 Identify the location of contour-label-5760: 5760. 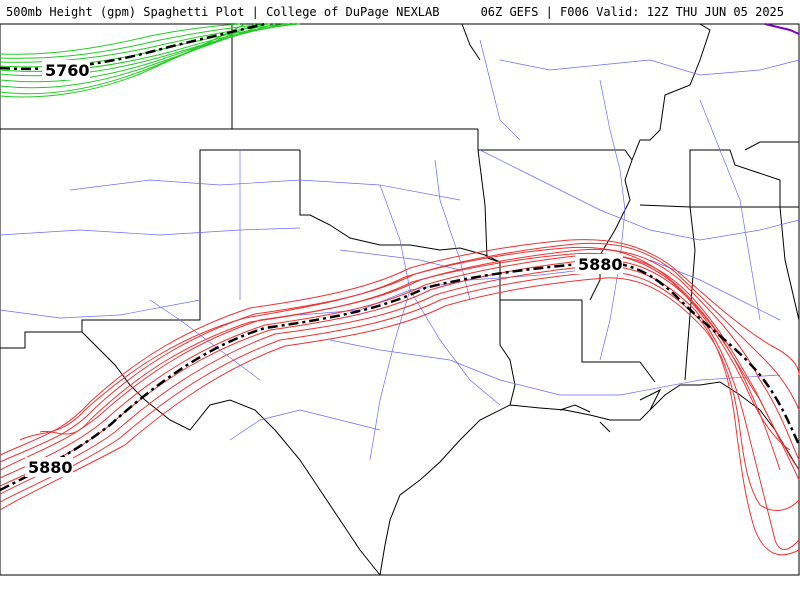
(67, 70).